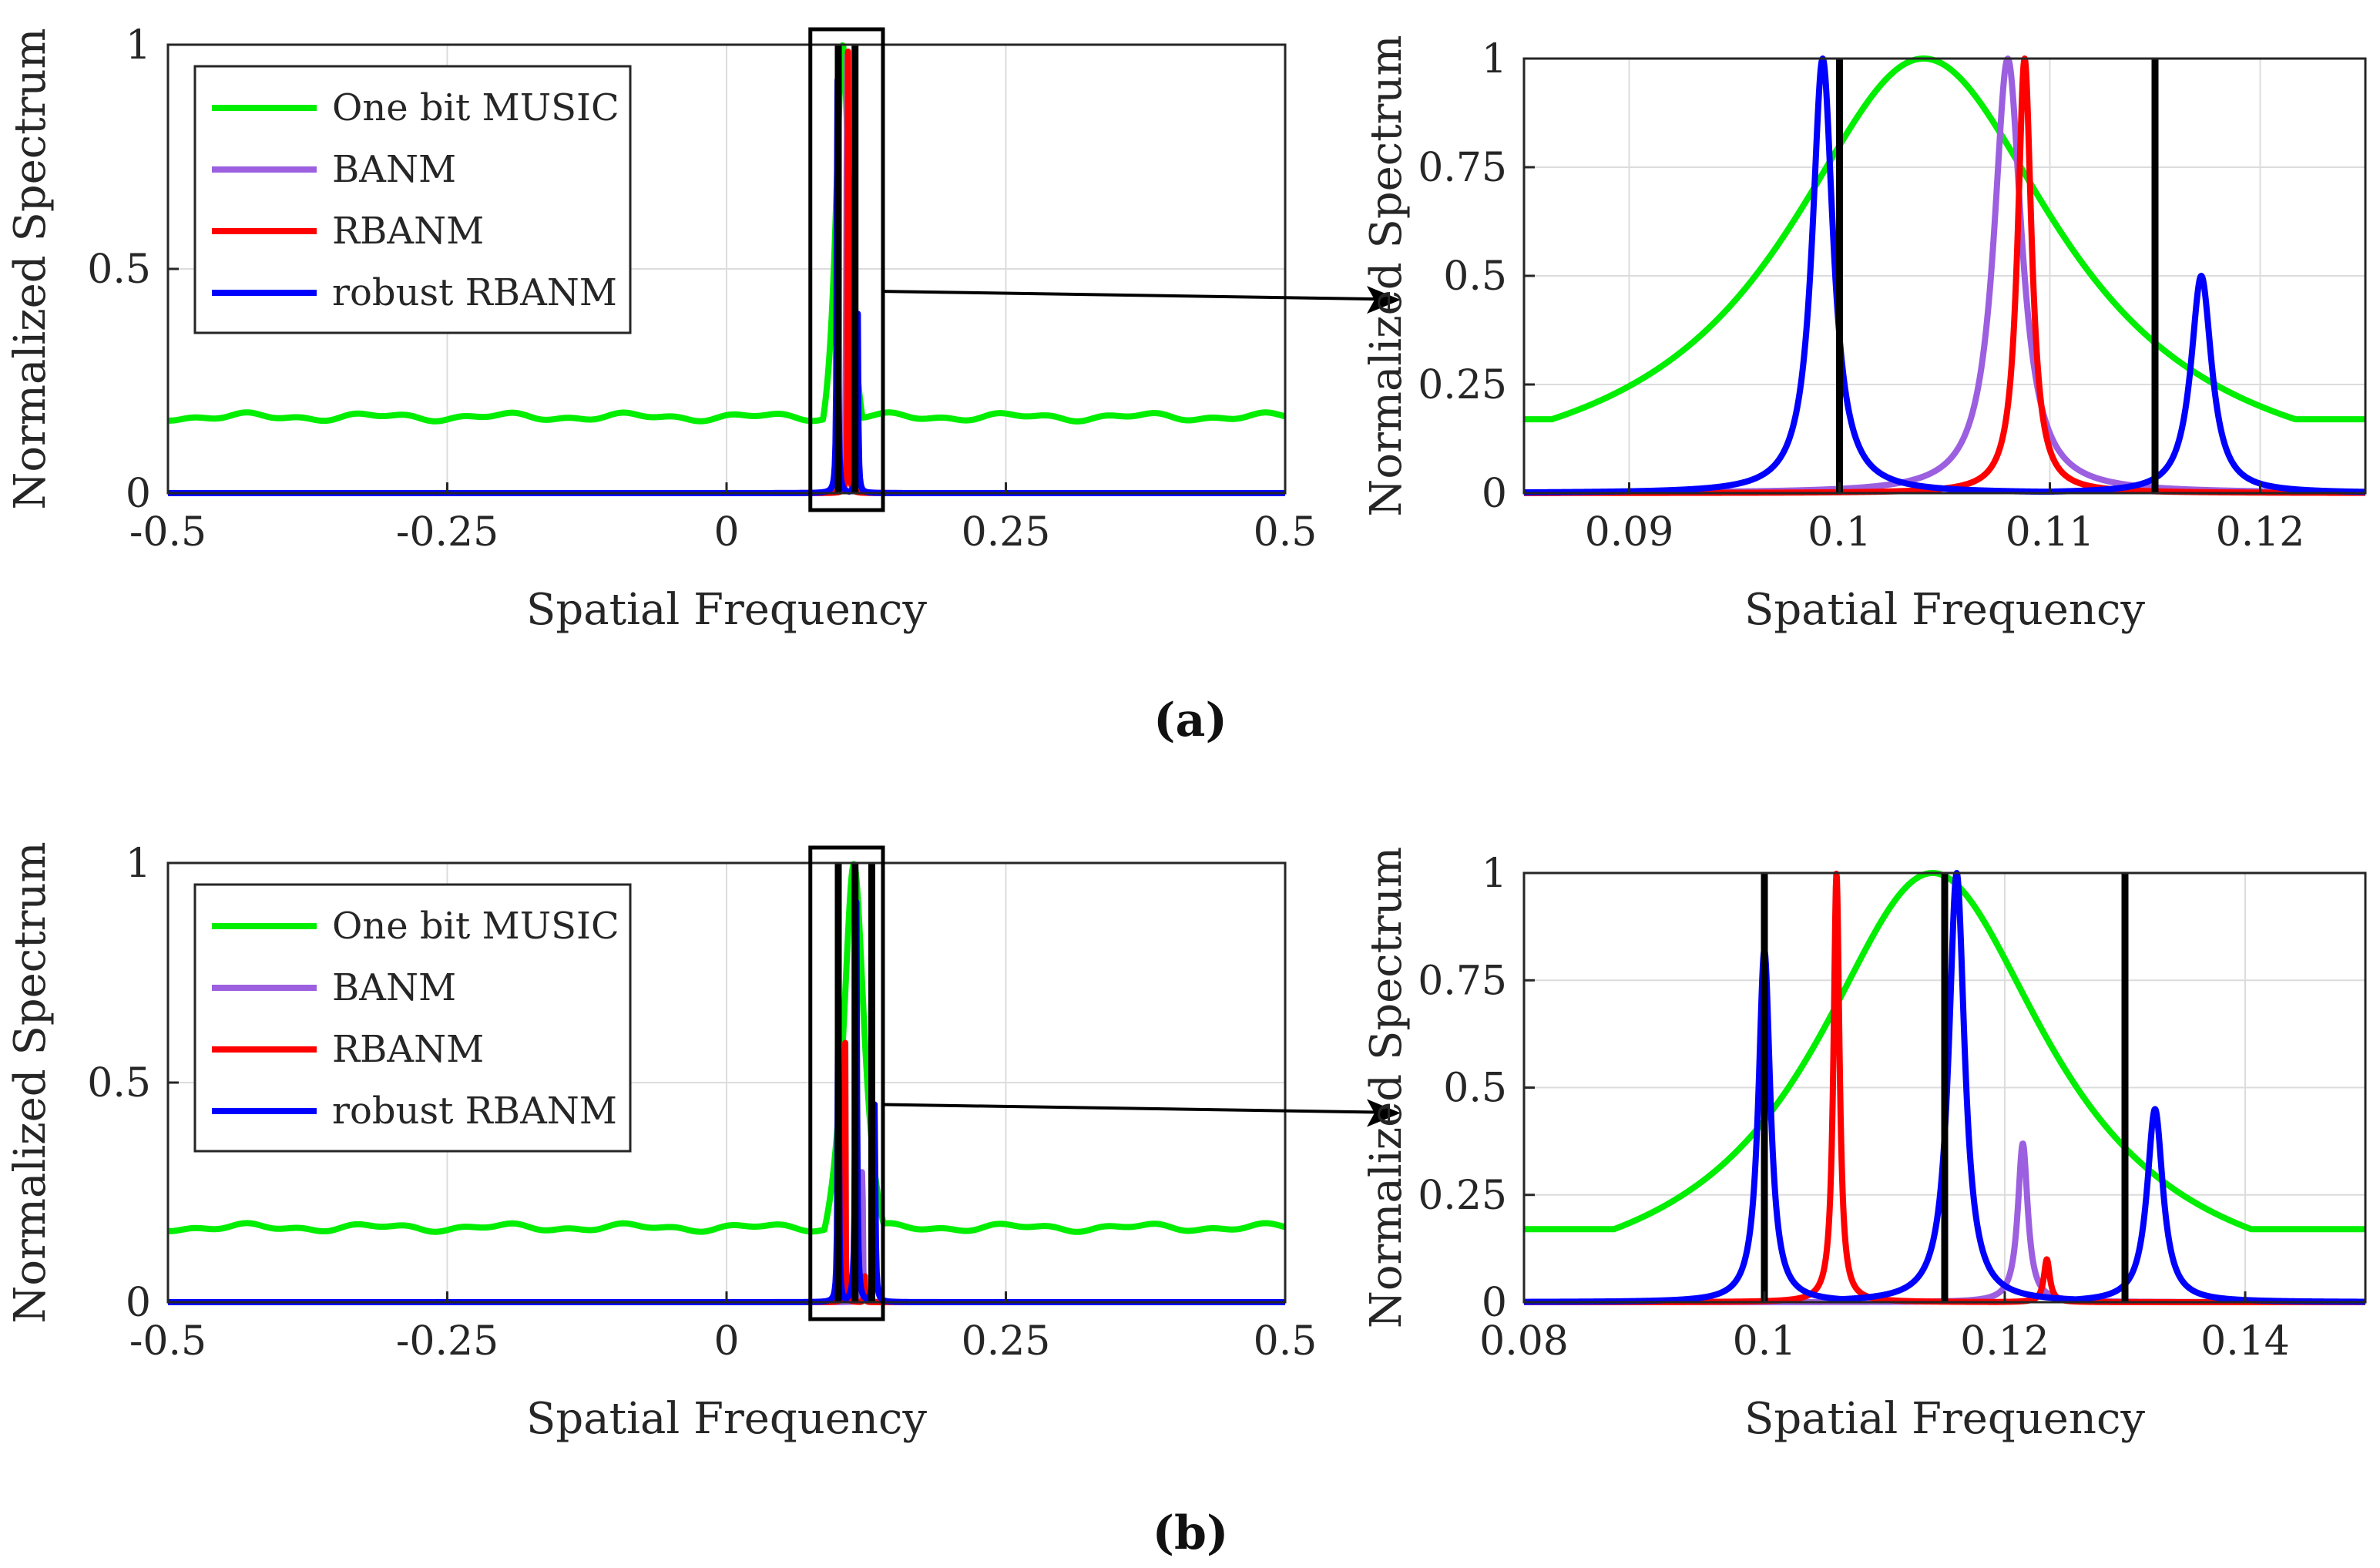 The width and height of the screenshot is (2380, 1568). Describe the element at coordinates (1191, 1533) in the screenshot. I see `panel-caption: (b)` at that location.